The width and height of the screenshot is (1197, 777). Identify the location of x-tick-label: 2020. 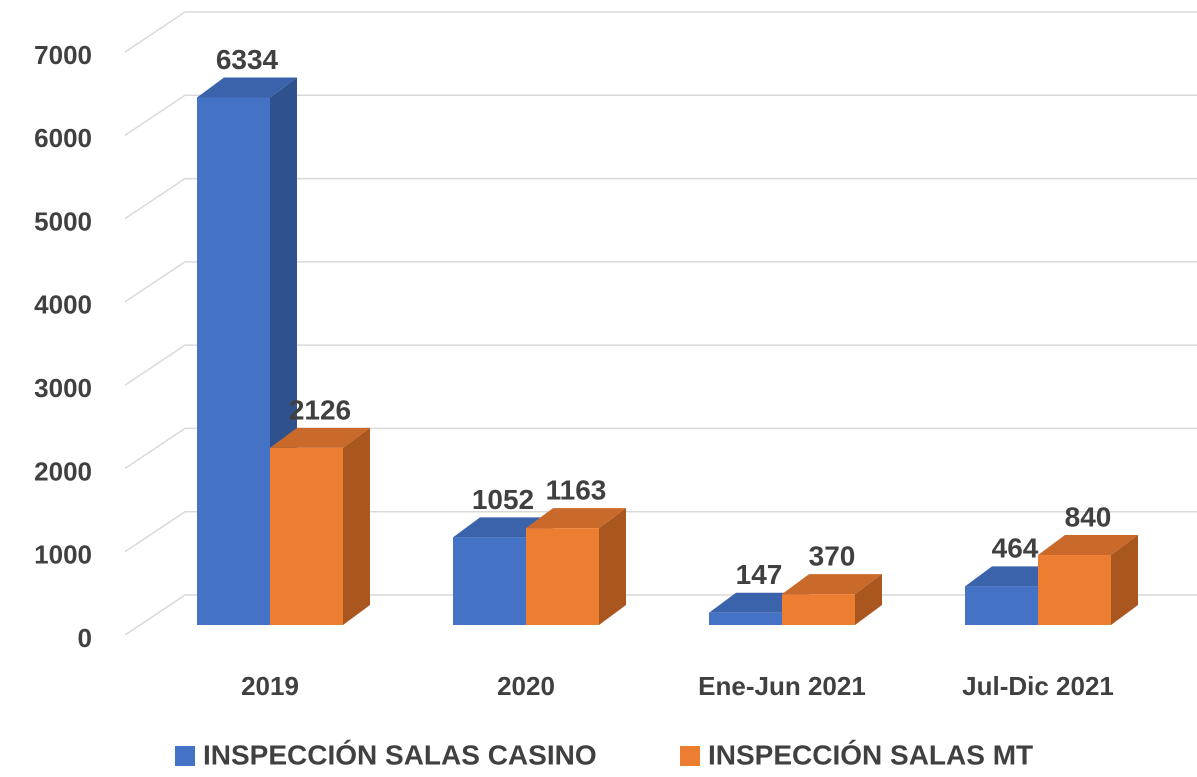
(526, 686).